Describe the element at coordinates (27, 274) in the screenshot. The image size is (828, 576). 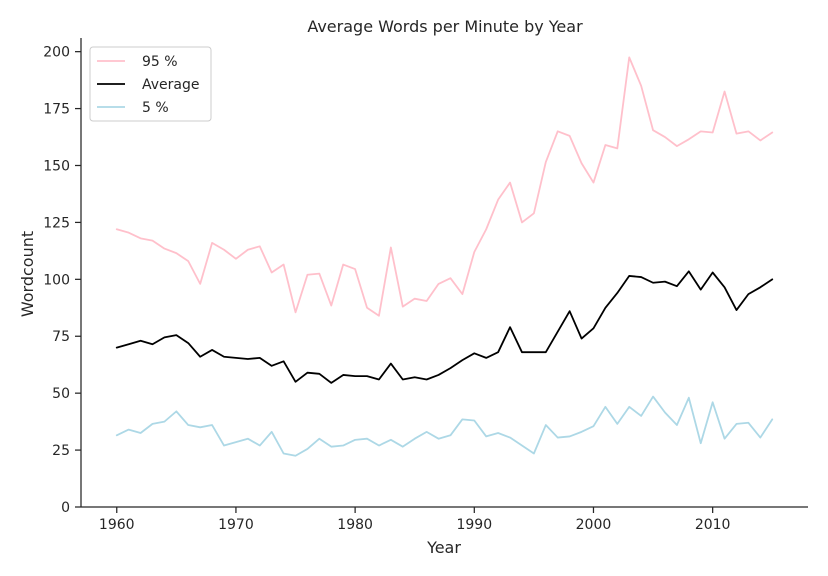
I see `y-axis-label: Wordcount` at that location.